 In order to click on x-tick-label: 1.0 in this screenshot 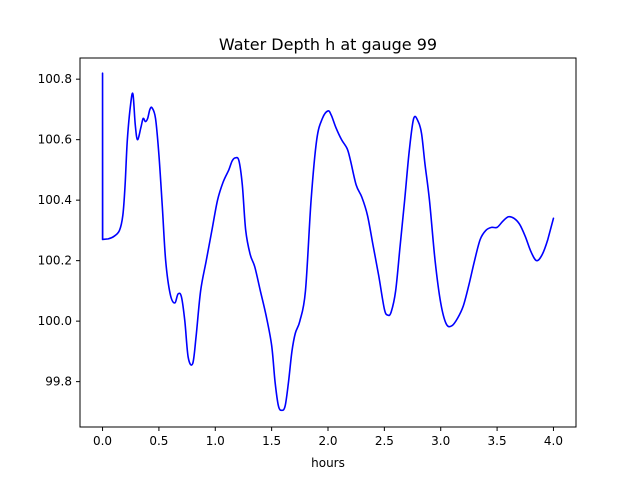, I will do `click(215, 441)`.